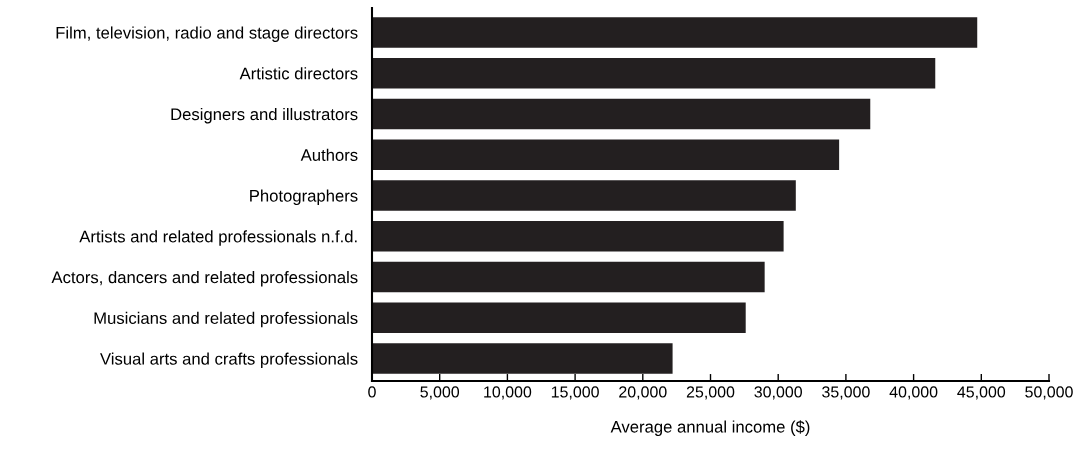 Image resolution: width=1088 pixels, height=459 pixels. Describe the element at coordinates (229, 360) in the screenshot. I see `y-tick-label: Visual arts and crafts professionals` at that location.